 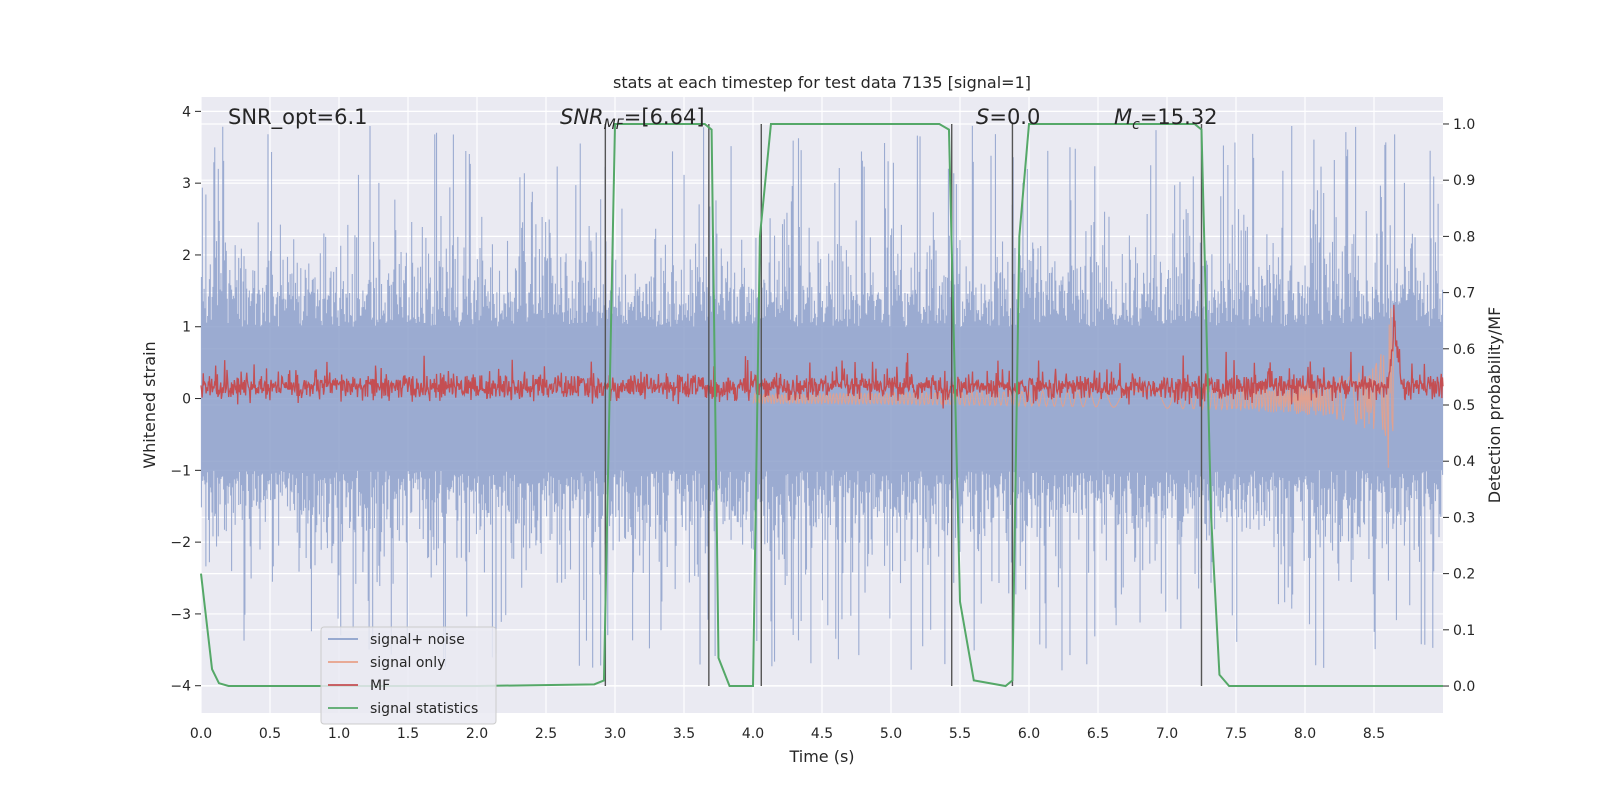 What do you see at coordinates (408, 734) in the screenshot?
I see `x-tick-label: 1.5` at bounding box center [408, 734].